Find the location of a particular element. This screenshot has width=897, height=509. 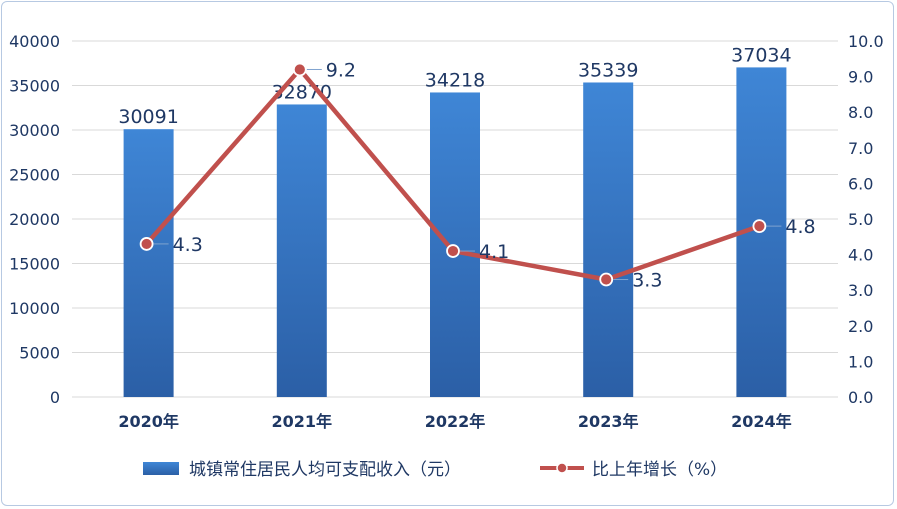

line-value-label: 9.2 is located at coordinates (341, 70).